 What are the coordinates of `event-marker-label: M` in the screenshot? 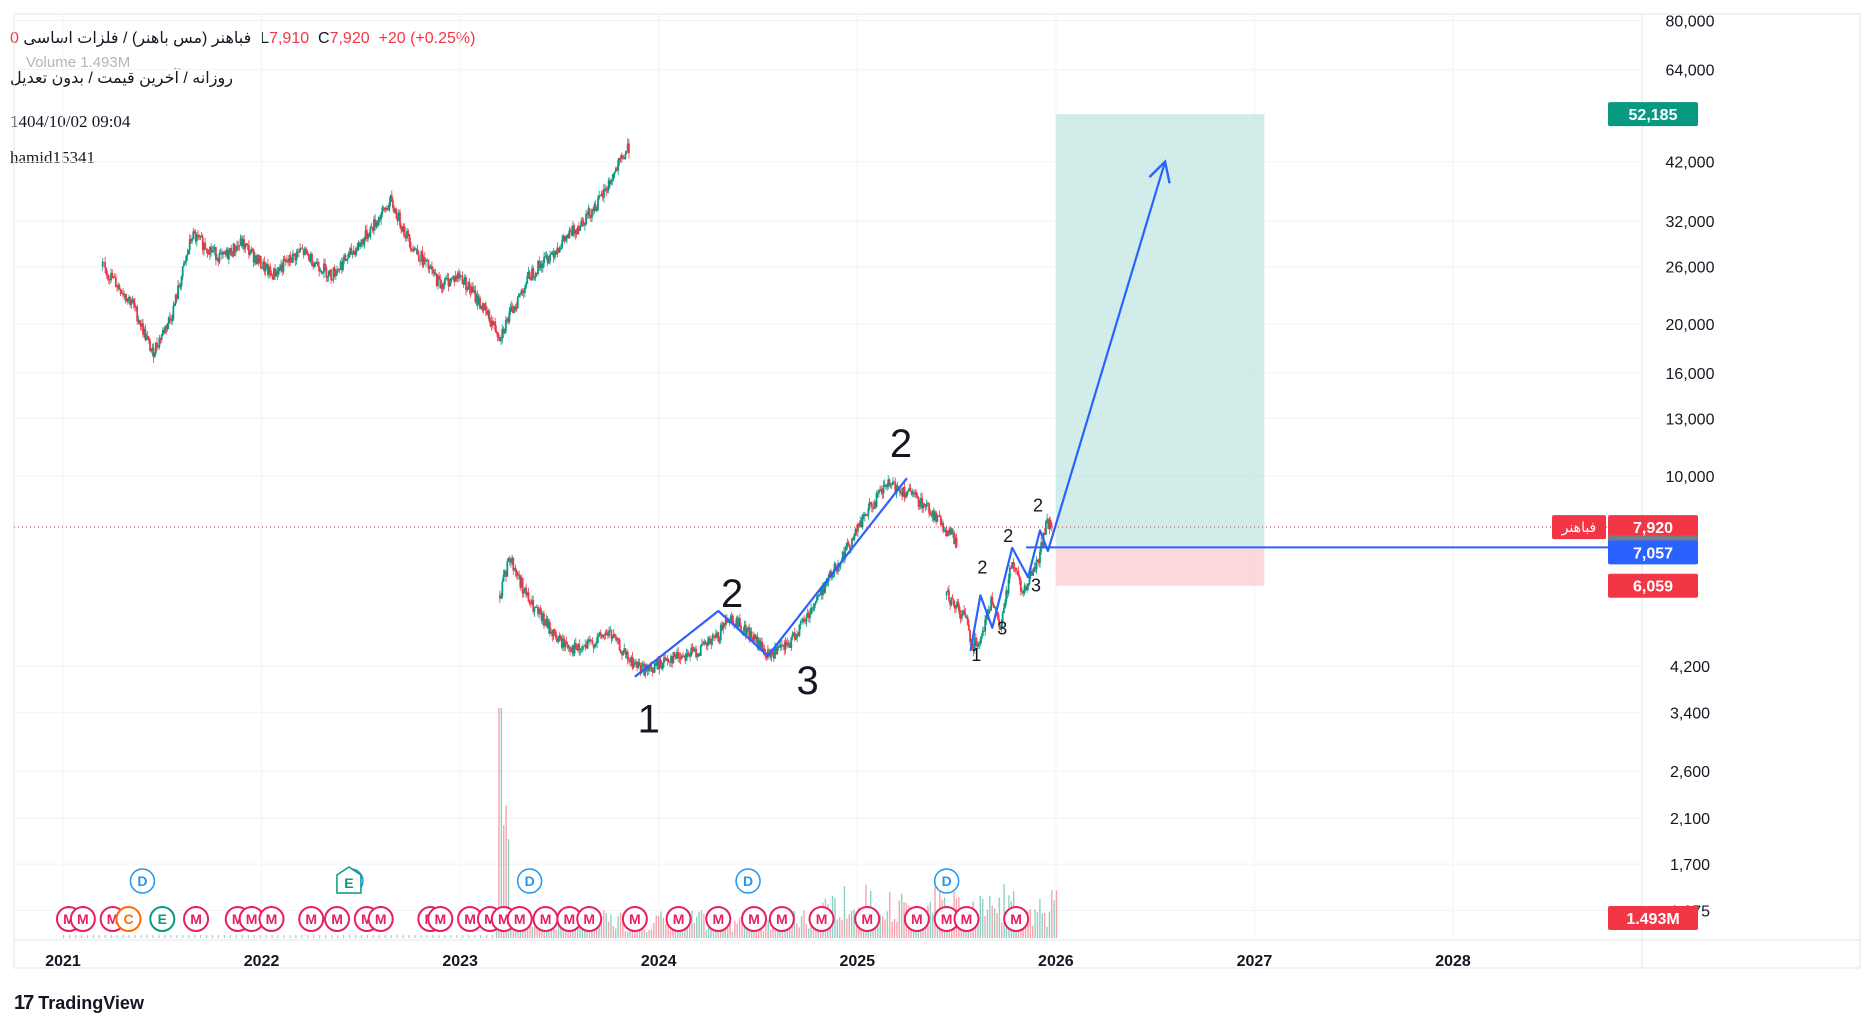 It's located at (867, 919).